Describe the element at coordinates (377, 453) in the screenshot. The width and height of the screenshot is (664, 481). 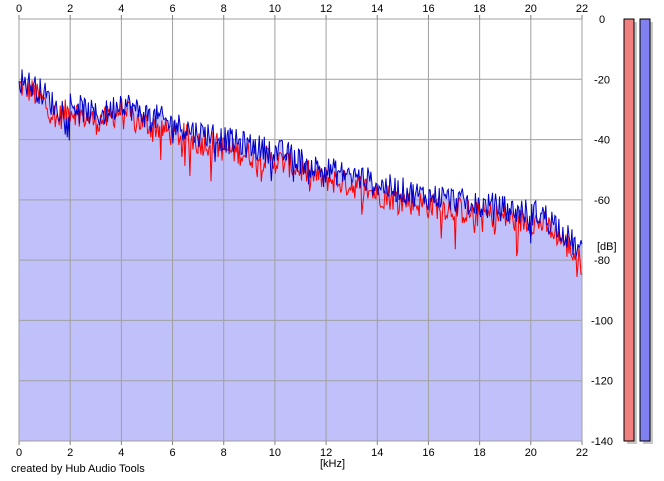
I see `x-tick-label-bottom: 14` at that location.